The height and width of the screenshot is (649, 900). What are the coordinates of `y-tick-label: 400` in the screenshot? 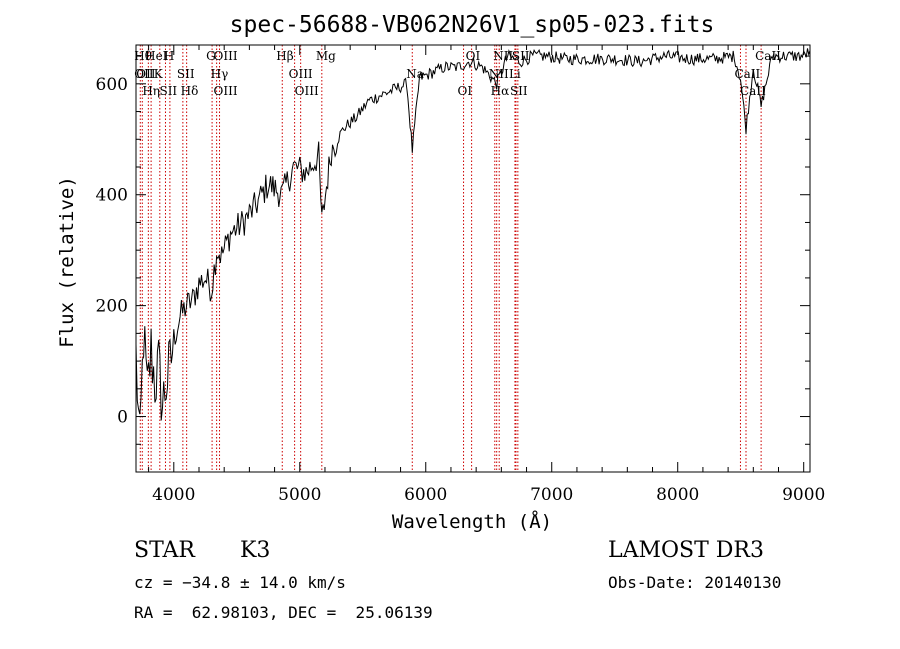 It's located at (112, 196).